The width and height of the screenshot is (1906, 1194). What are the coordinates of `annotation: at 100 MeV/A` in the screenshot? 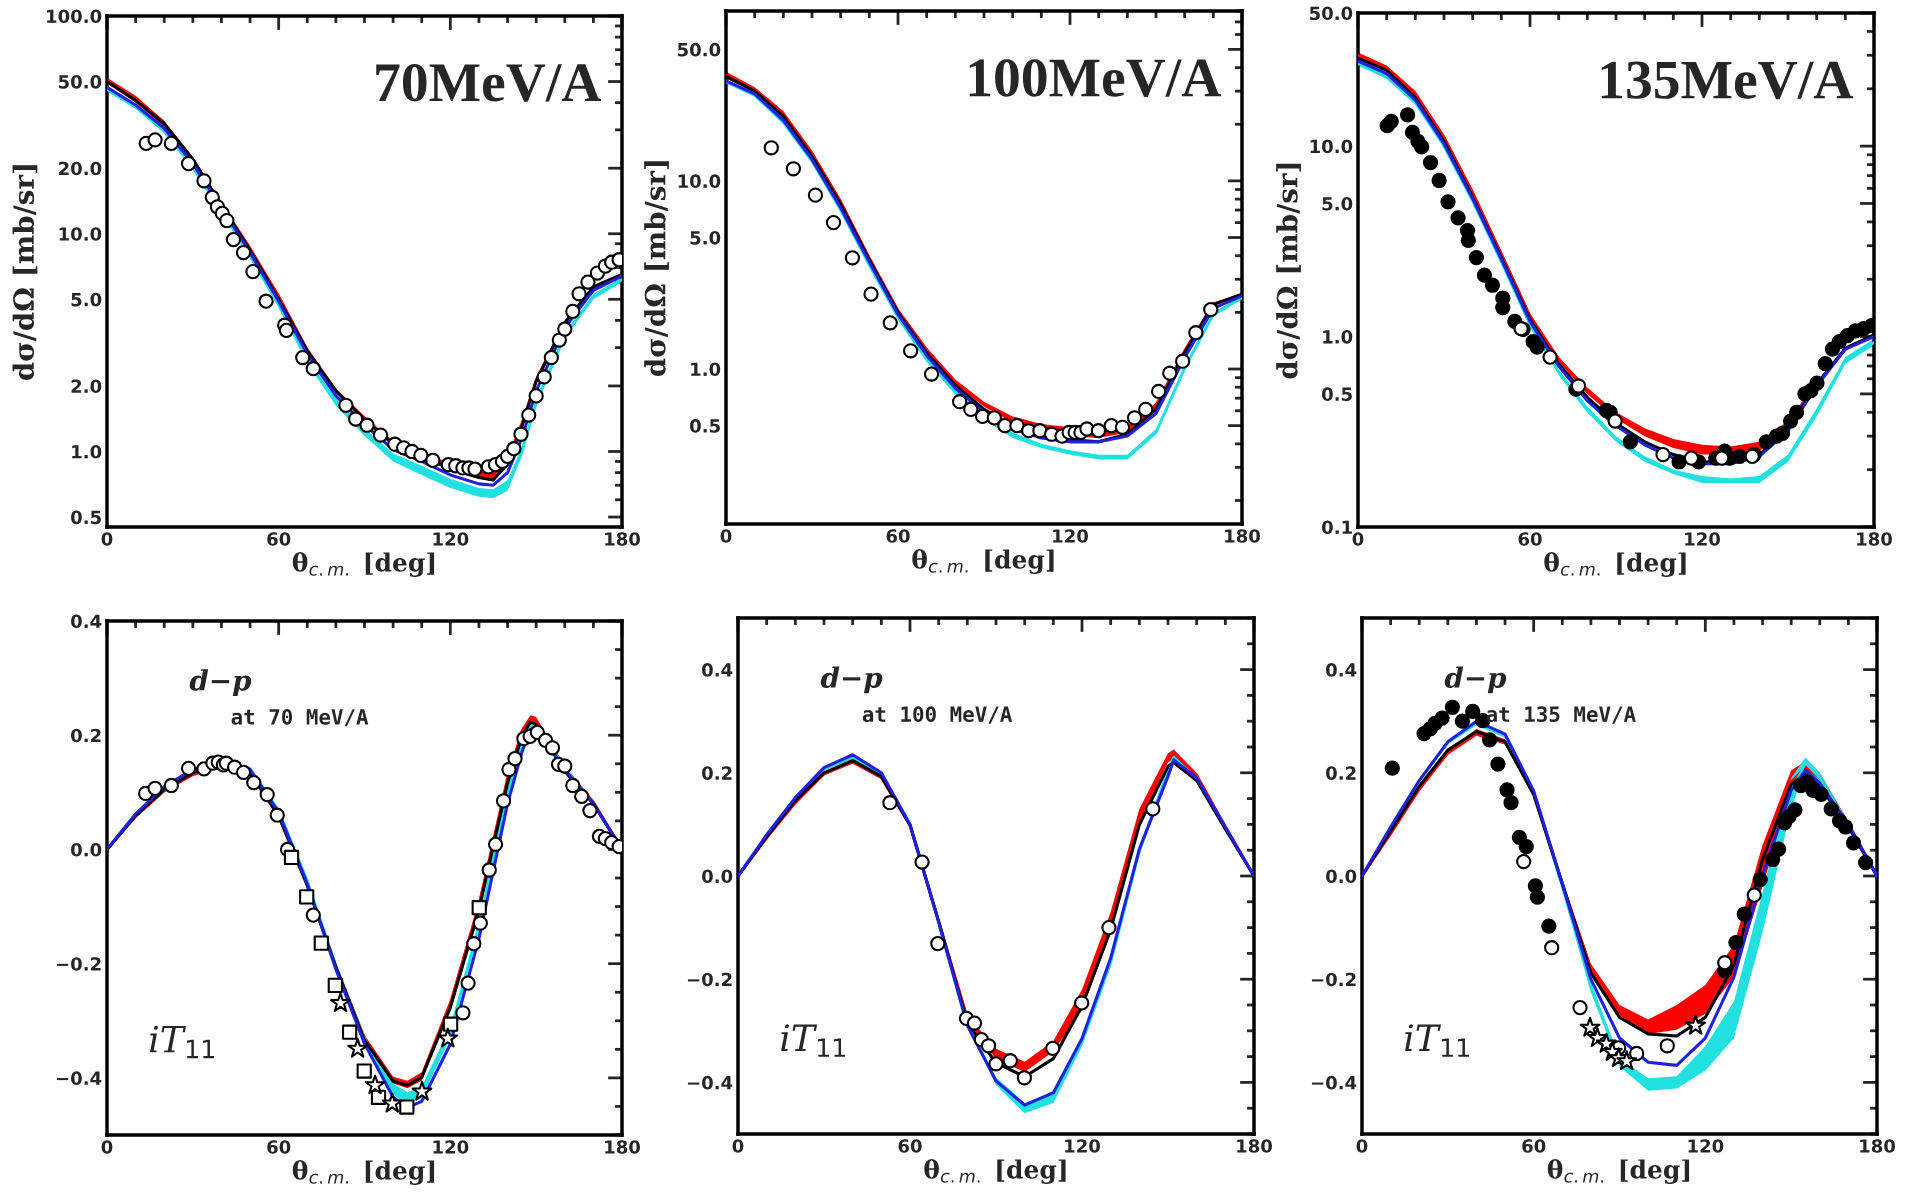 It's located at (937, 715).